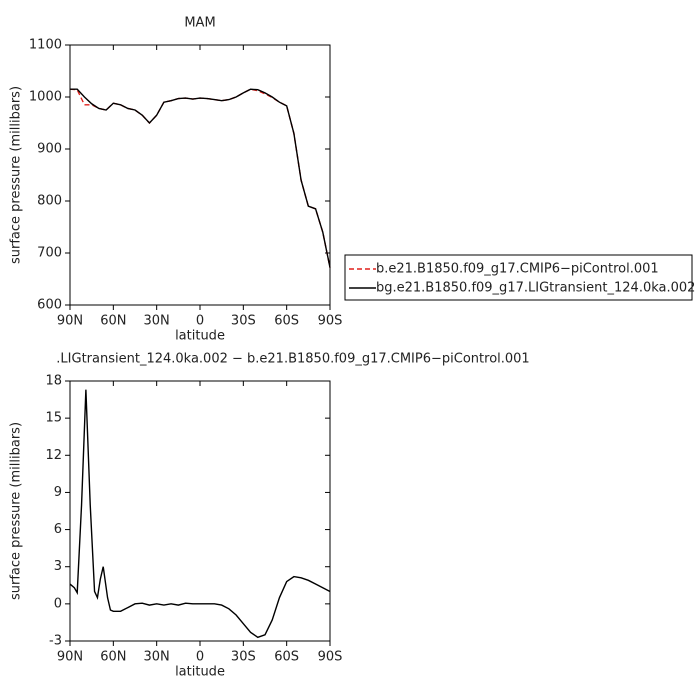 The height and width of the screenshot is (700, 700). Describe the element at coordinates (58, 603) in the screenshot. I see `y-tick-label: 0` at that location.